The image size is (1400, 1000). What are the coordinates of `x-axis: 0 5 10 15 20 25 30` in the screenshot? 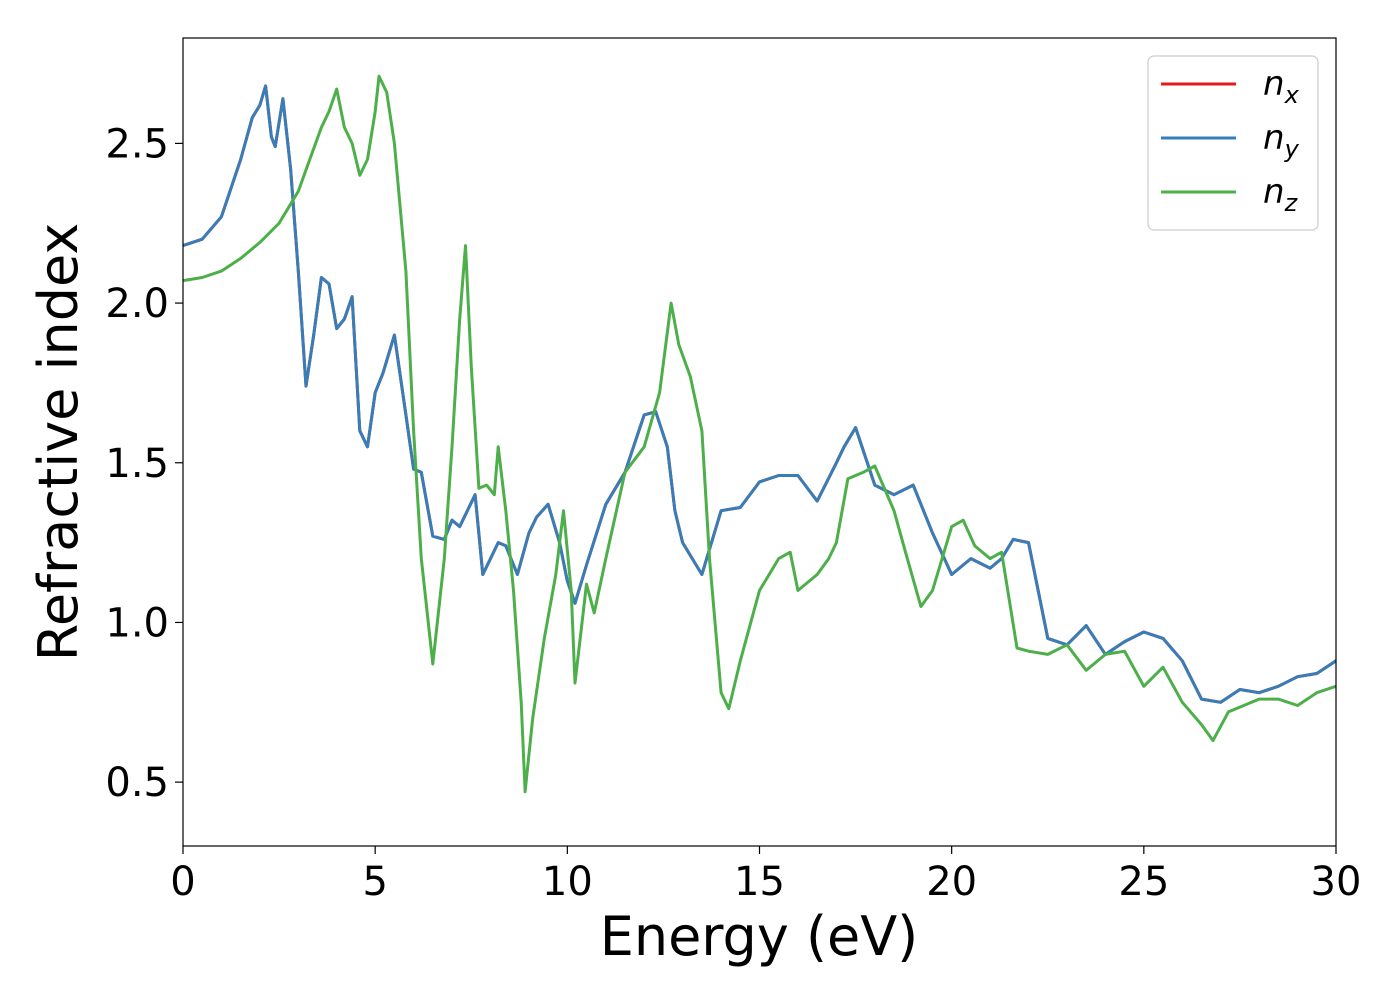 It's located at (765, 875).